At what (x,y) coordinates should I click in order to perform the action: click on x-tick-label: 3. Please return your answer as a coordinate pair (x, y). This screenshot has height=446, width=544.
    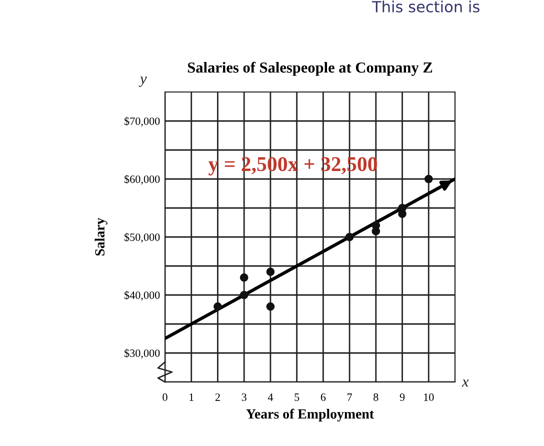
    Looking at the image, I should click on (244, 397).